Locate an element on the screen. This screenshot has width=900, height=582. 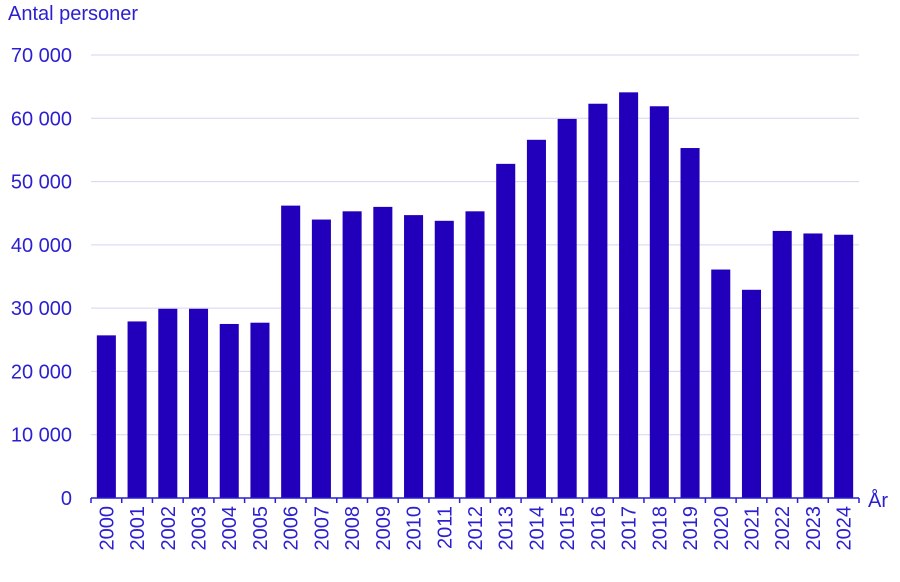
bar-2023 is located at coordinates (813, 366).